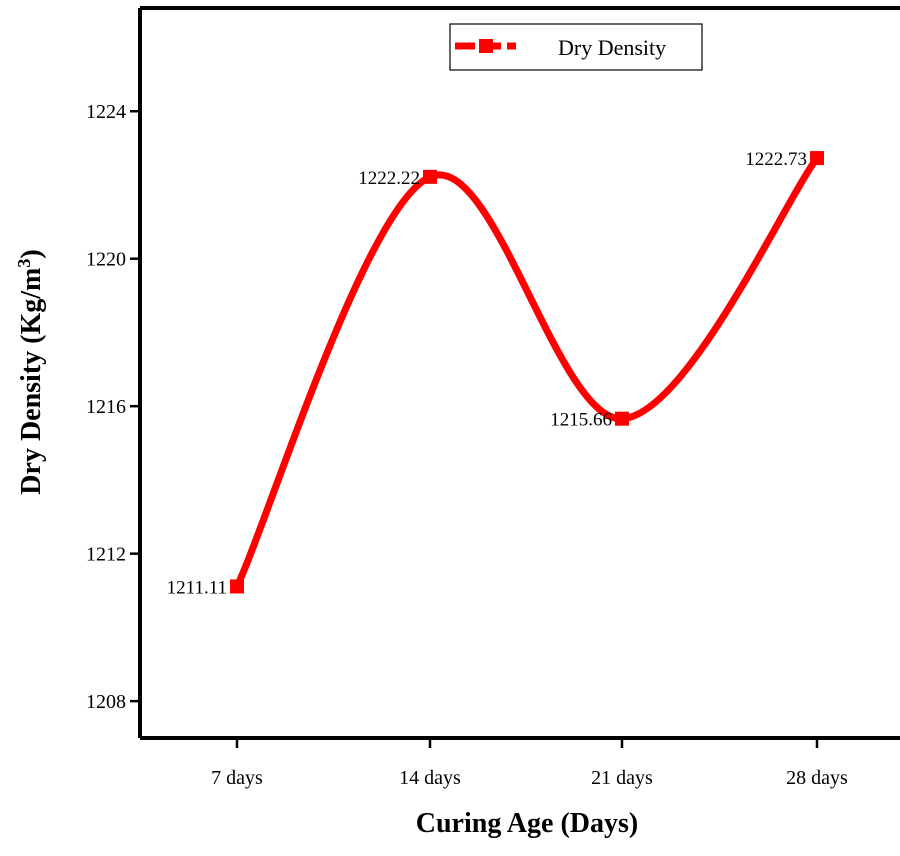 This screenshot has width=900, height=856. Describe the element at coordinates (106, 555) in the screenshot. I see `y-tick-label: 1212` at that location.